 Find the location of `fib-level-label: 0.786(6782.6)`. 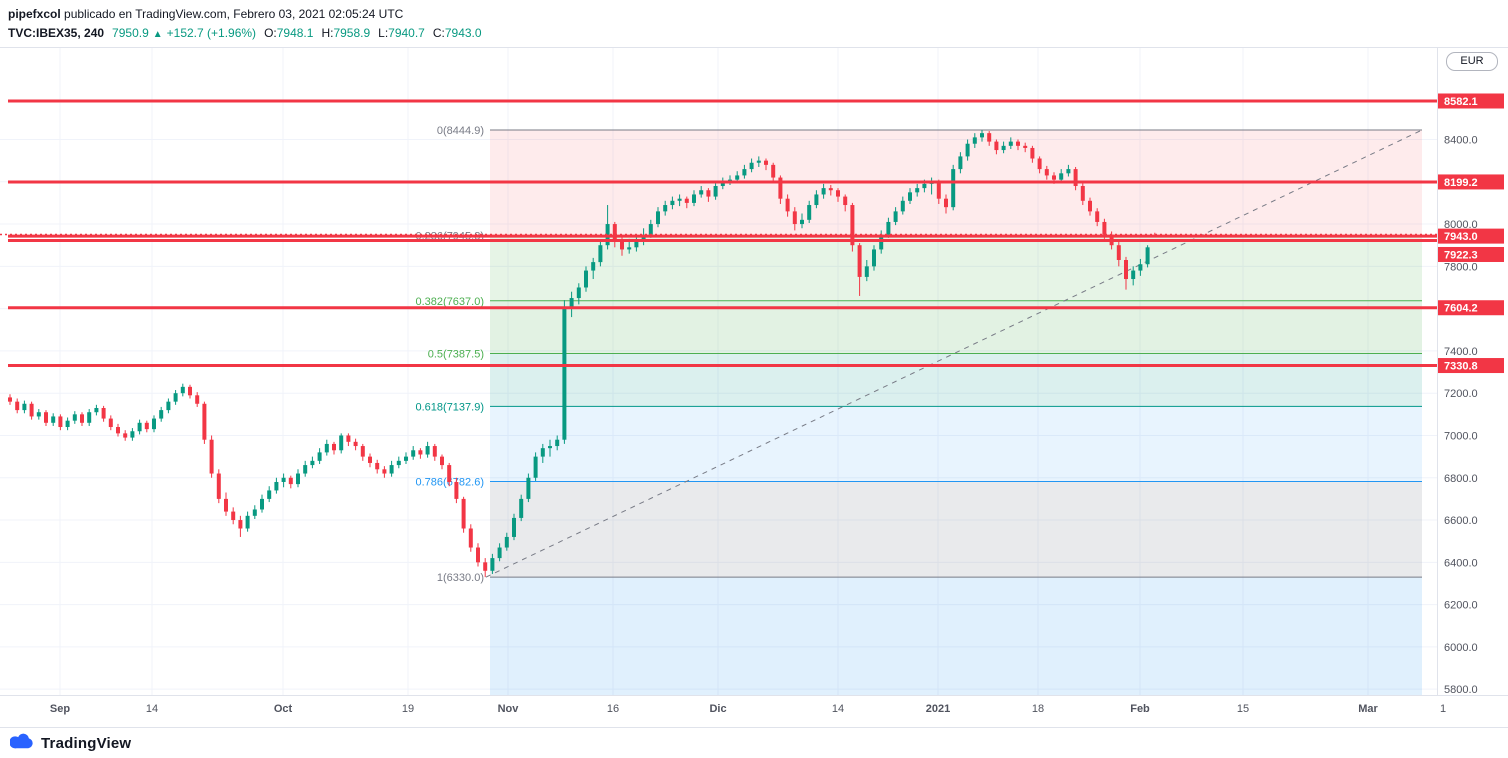

fib-level-label: 0.786(6782.6) is located at coordinates (450, 482).